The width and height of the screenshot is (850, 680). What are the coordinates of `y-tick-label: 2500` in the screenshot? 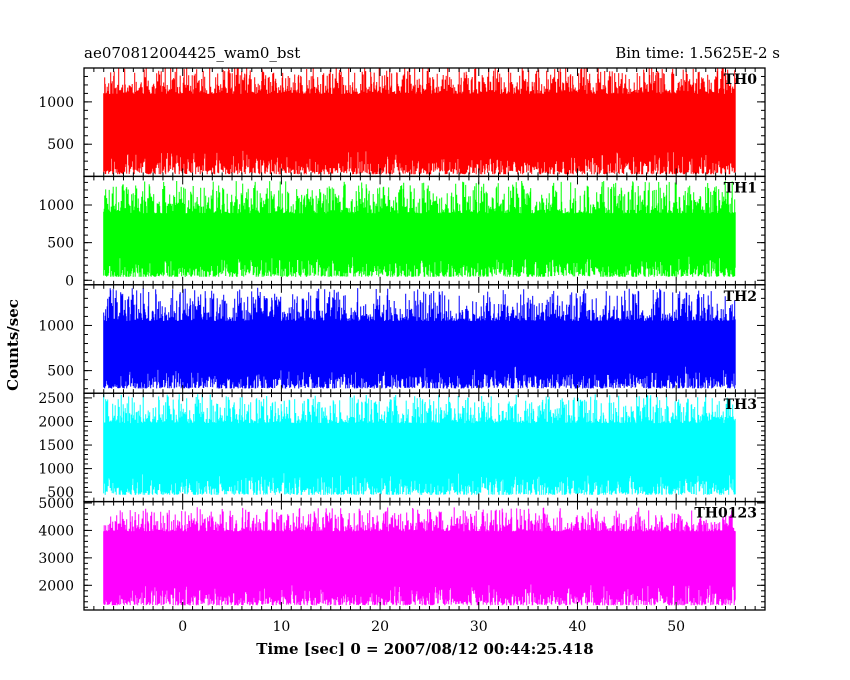 It's located at (56, 399).